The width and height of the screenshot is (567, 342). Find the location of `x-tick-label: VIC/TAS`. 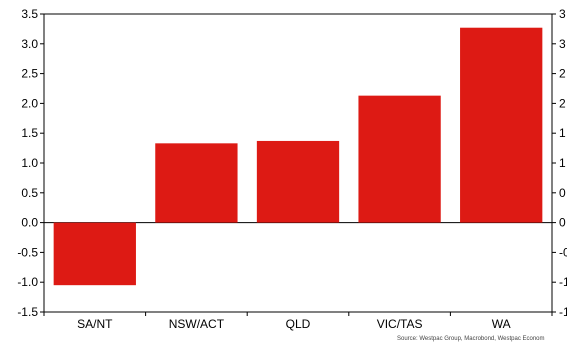

x-tick-label: VIC/TAS is located at coordinates (400, 324).